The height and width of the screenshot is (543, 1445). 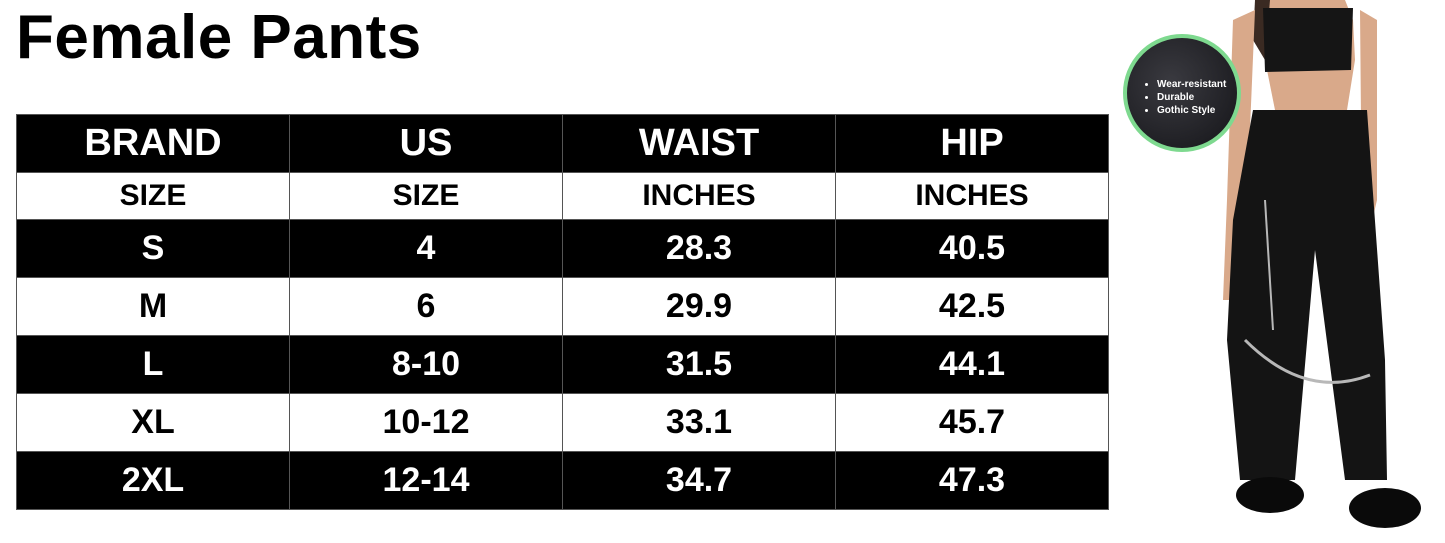 I want to click on header-cell: WAIST, so click(x=699, y=143).